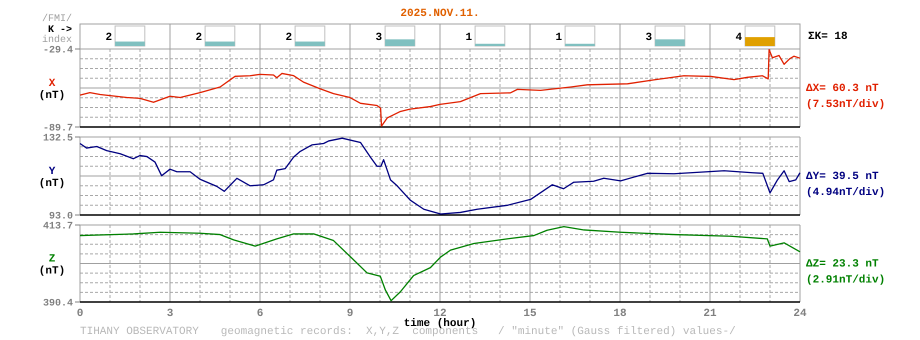 Image resolution: width=920 pixels, height=340 pixels. I want to click on text: /FMI/, so click(57, 19).